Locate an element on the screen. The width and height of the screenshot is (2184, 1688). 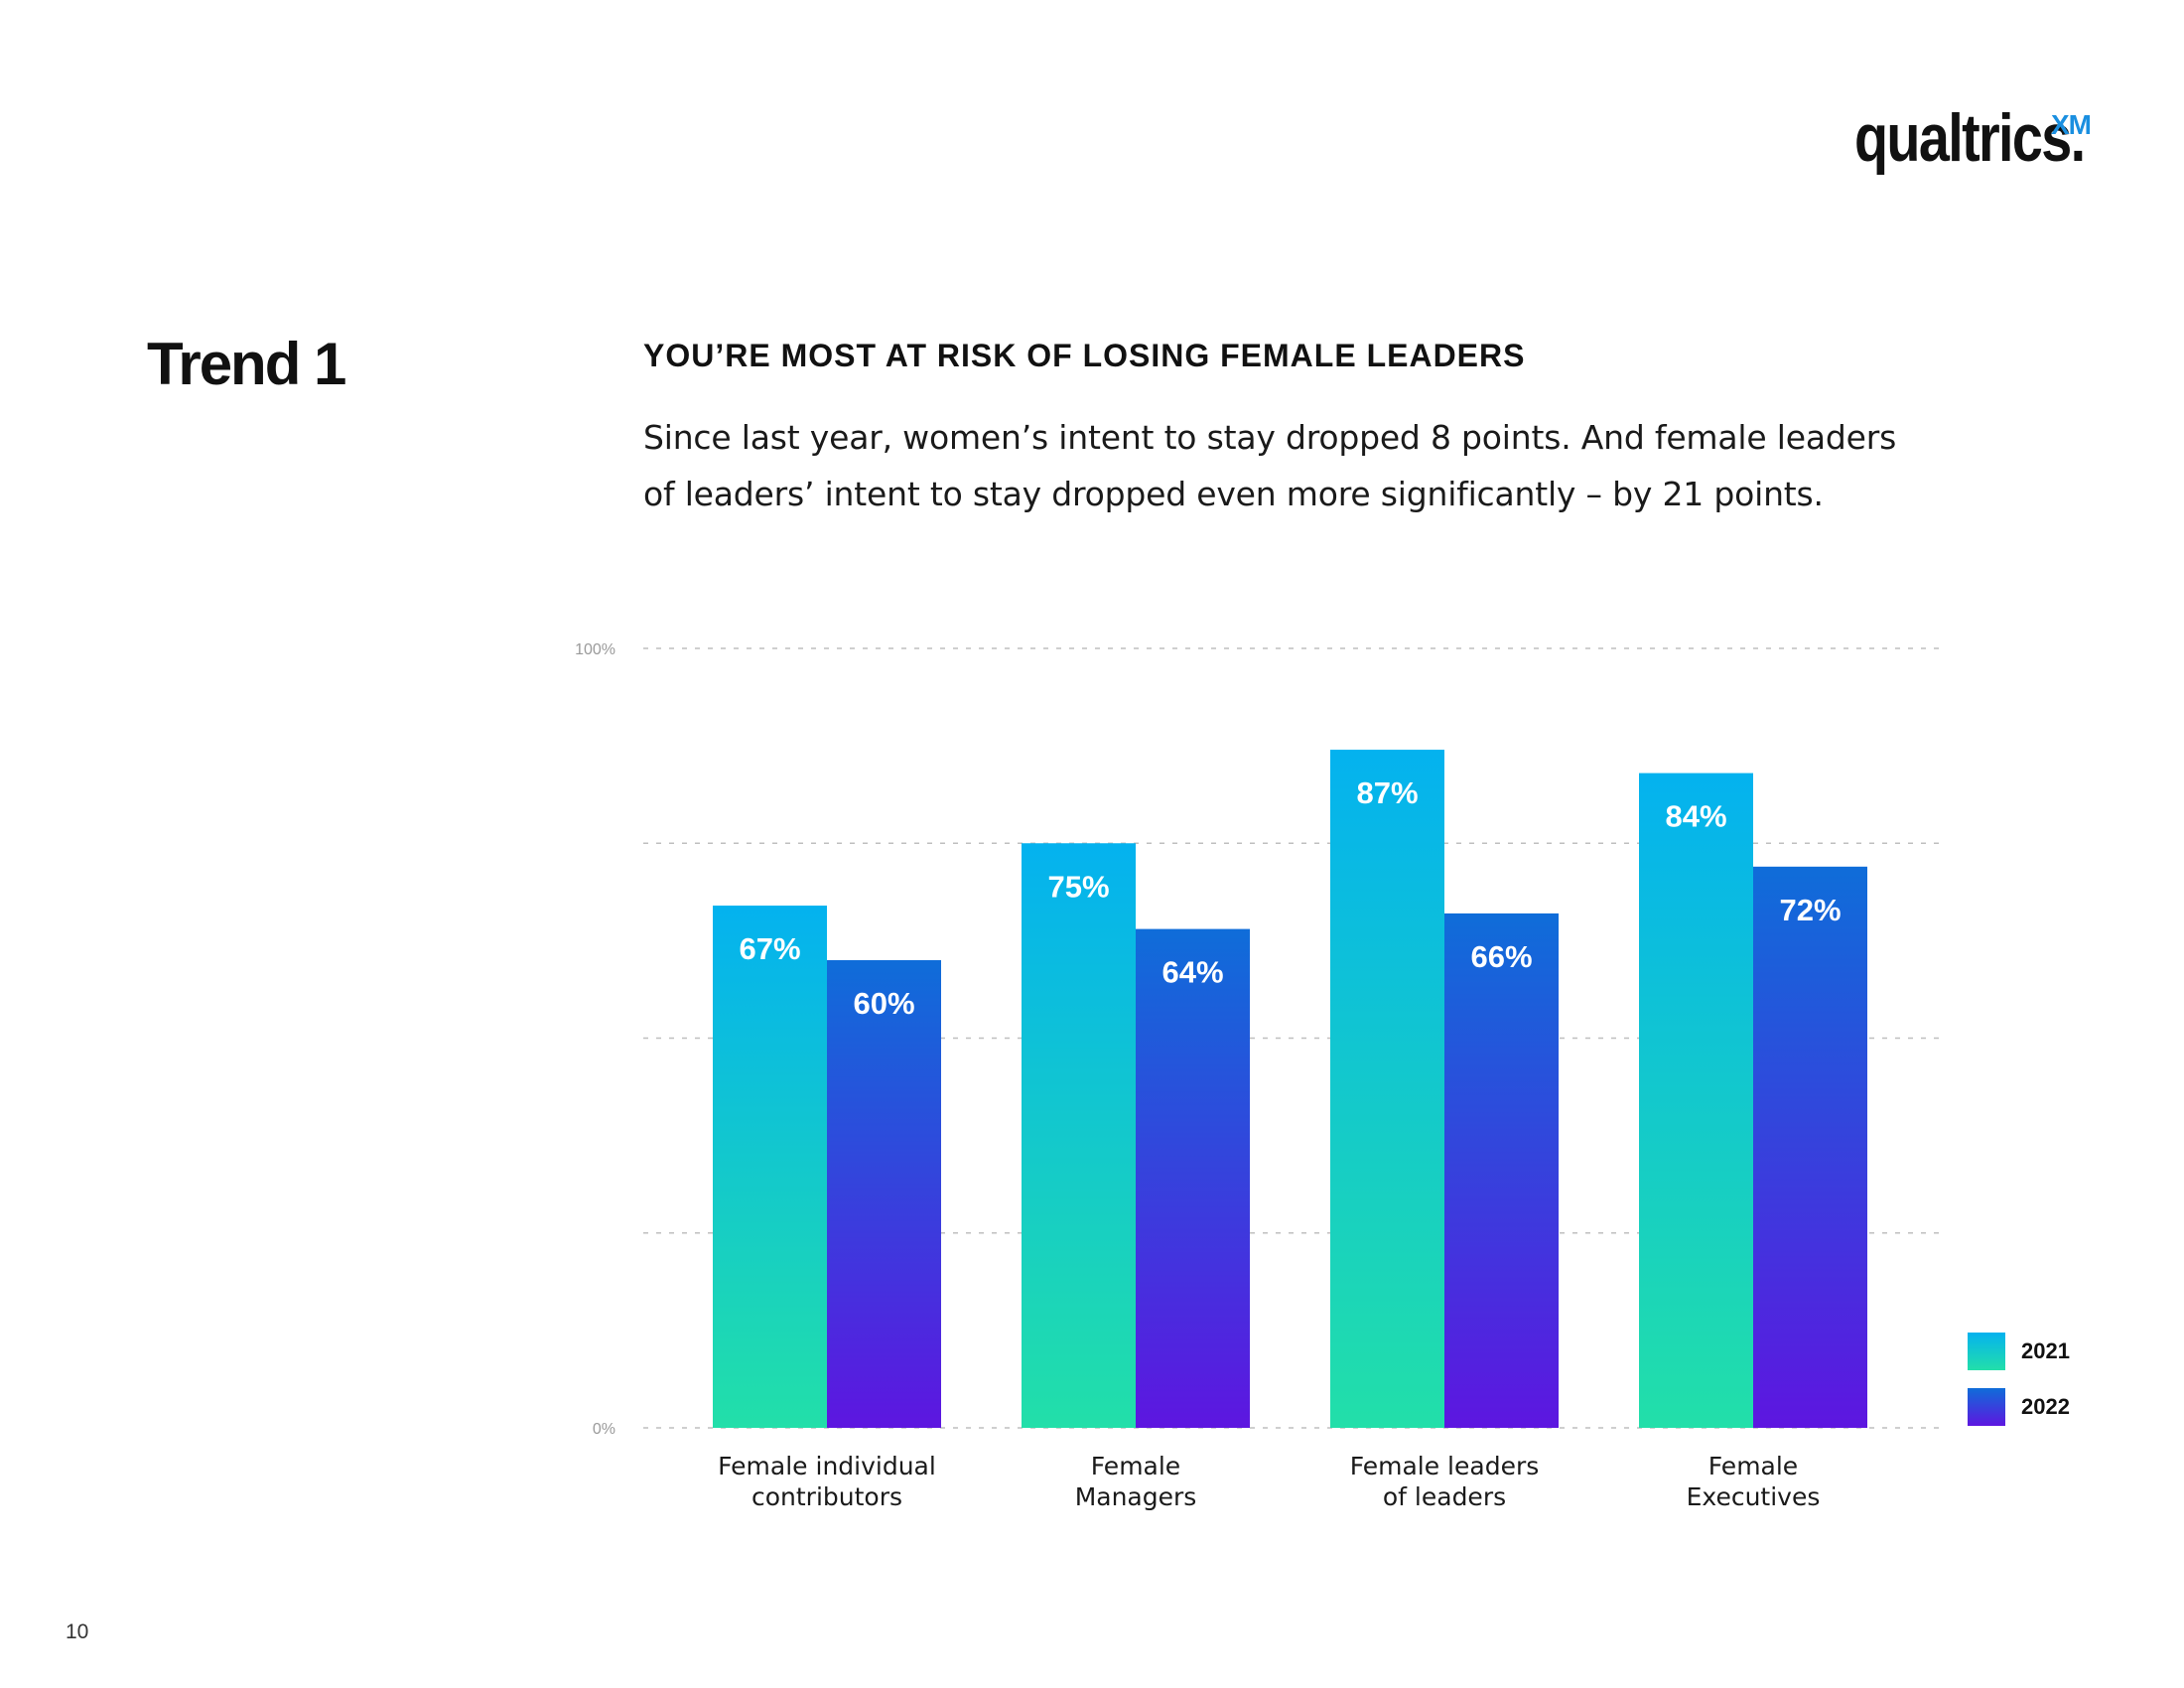
chart-legend: 2021 2022 is located at coordinates (2019, 1388).